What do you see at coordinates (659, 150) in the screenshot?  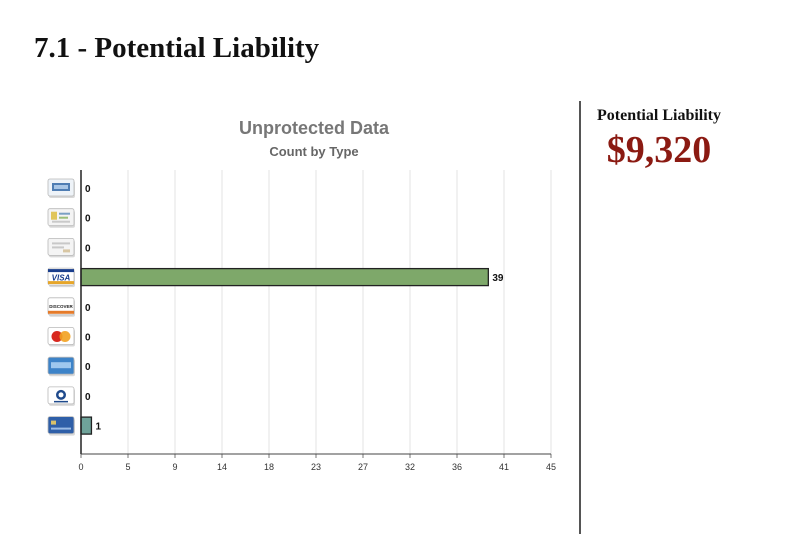 I see `liability-value: $9,320` at bounding box center [659, 150].